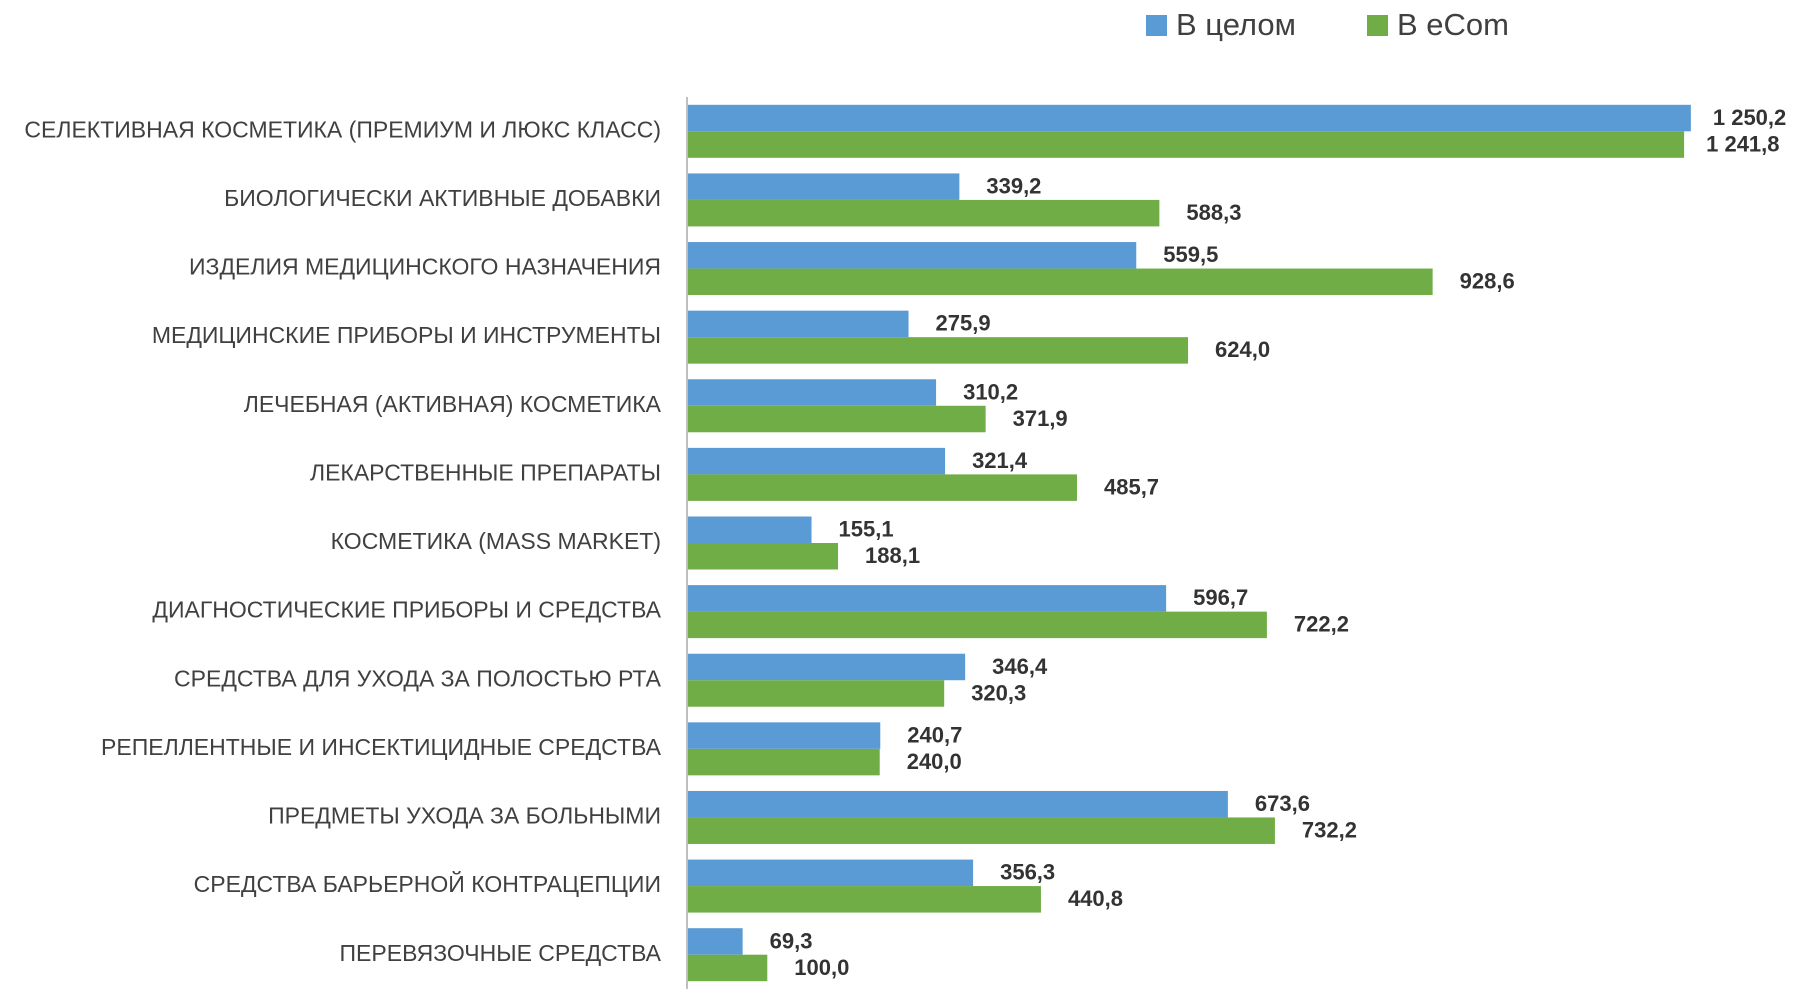 Image resolution: width=1803 pixels, height=989 pixels. What do you see at coordinates (791, 940) in the screenshot?
I see `data-label: 69,3` at bounding box center [791, 940].